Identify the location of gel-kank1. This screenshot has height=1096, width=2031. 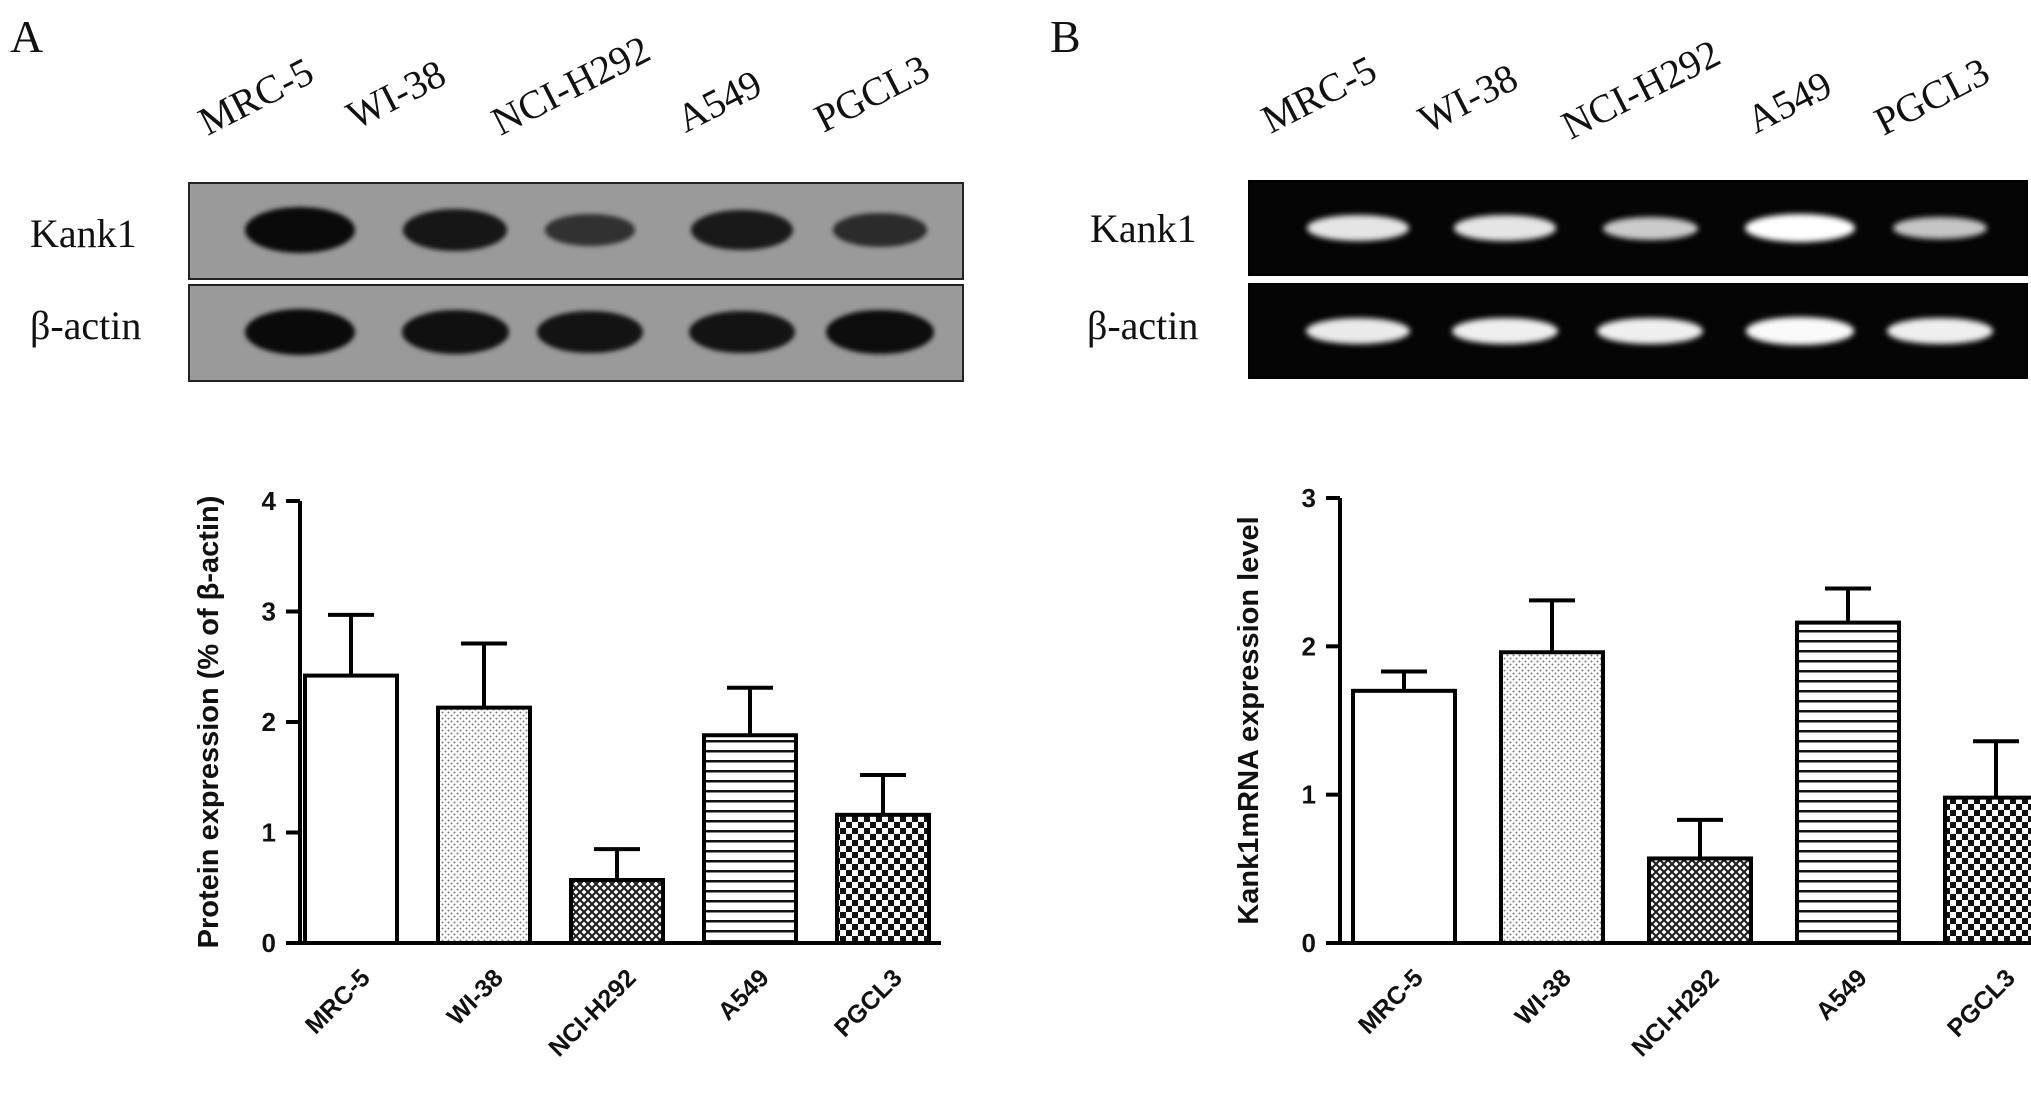
(1638, 228).